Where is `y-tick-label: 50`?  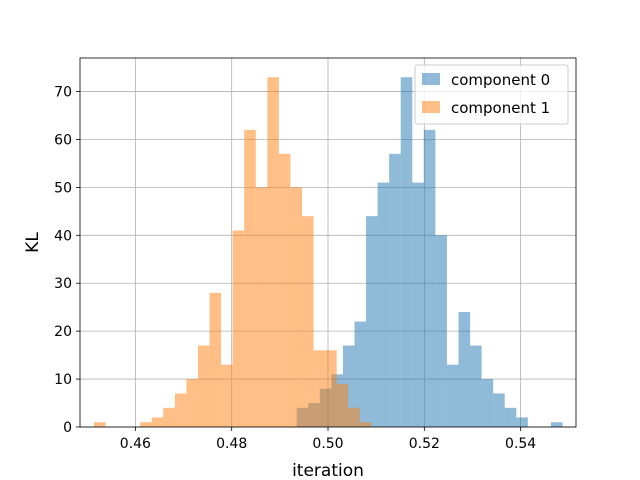 y-tick-label: 50 is located at coordinates (63, 188).